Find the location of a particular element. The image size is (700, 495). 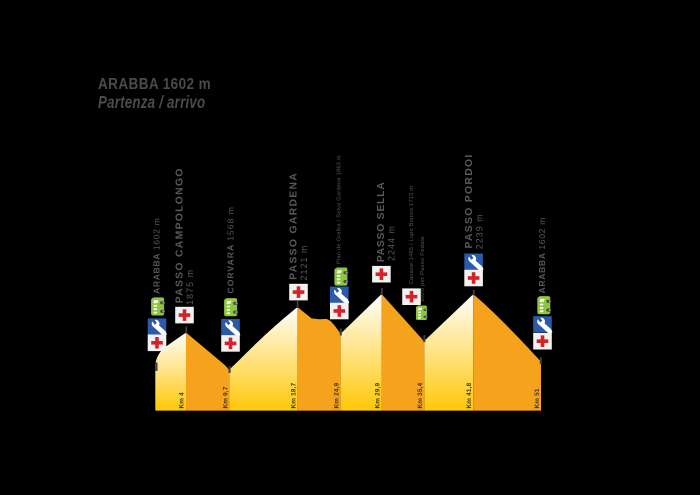

svg-text: Km 35,4 is located at coordinates (420, 395).